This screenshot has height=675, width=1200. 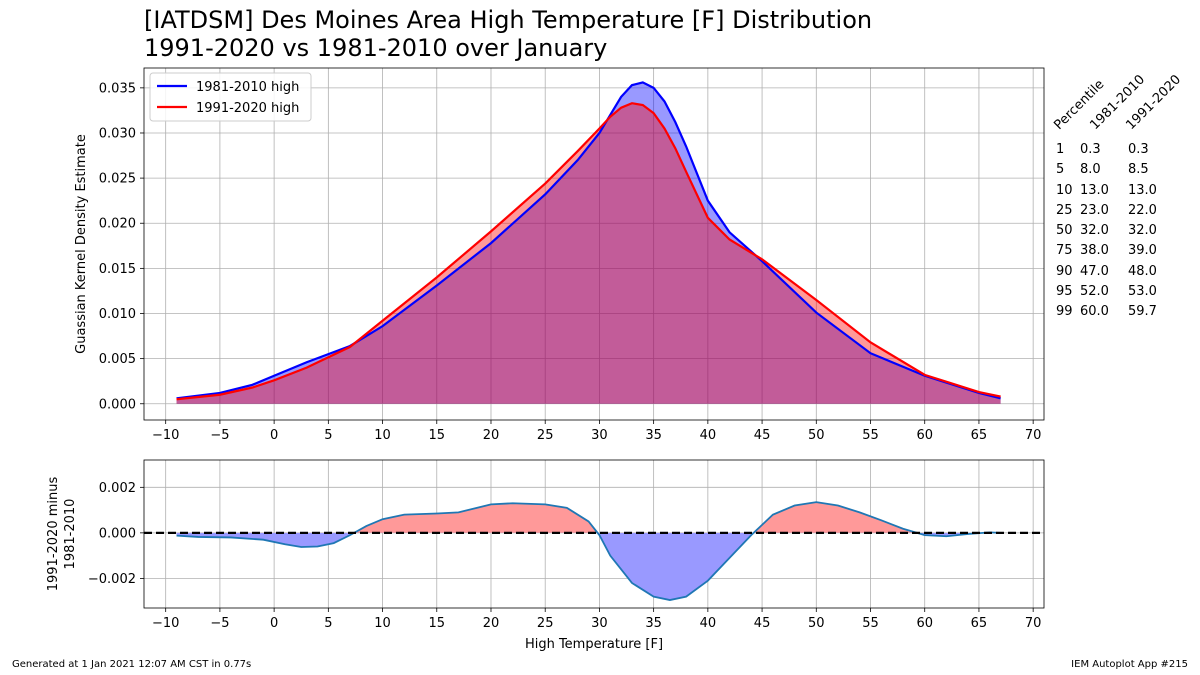 I want to click on percentile-value: 5, so click(x=1060, y=170).